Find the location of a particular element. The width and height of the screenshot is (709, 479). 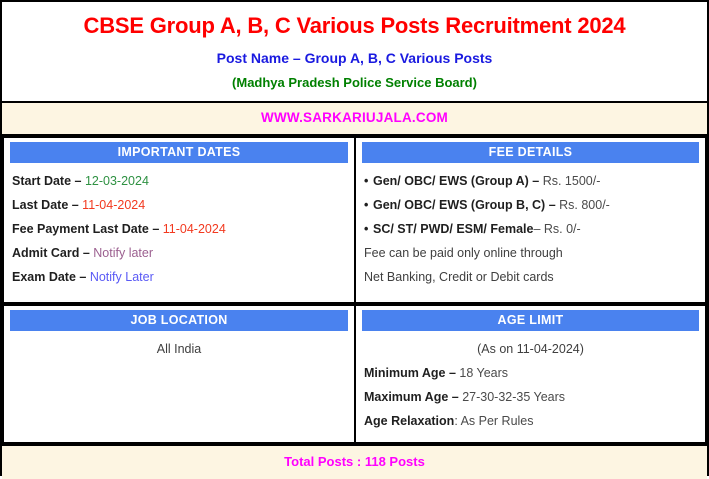

total-posts-text: Total Posts : 118 Posts is located at coordinates (354, 461).